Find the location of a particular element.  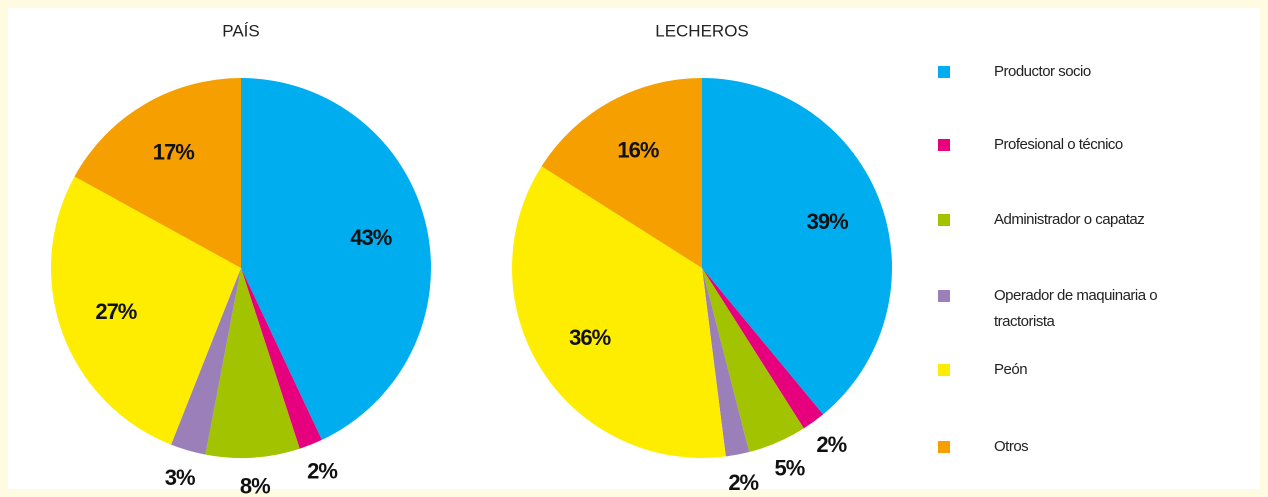

slice-label: 43% is located at coordinates (370, 237).